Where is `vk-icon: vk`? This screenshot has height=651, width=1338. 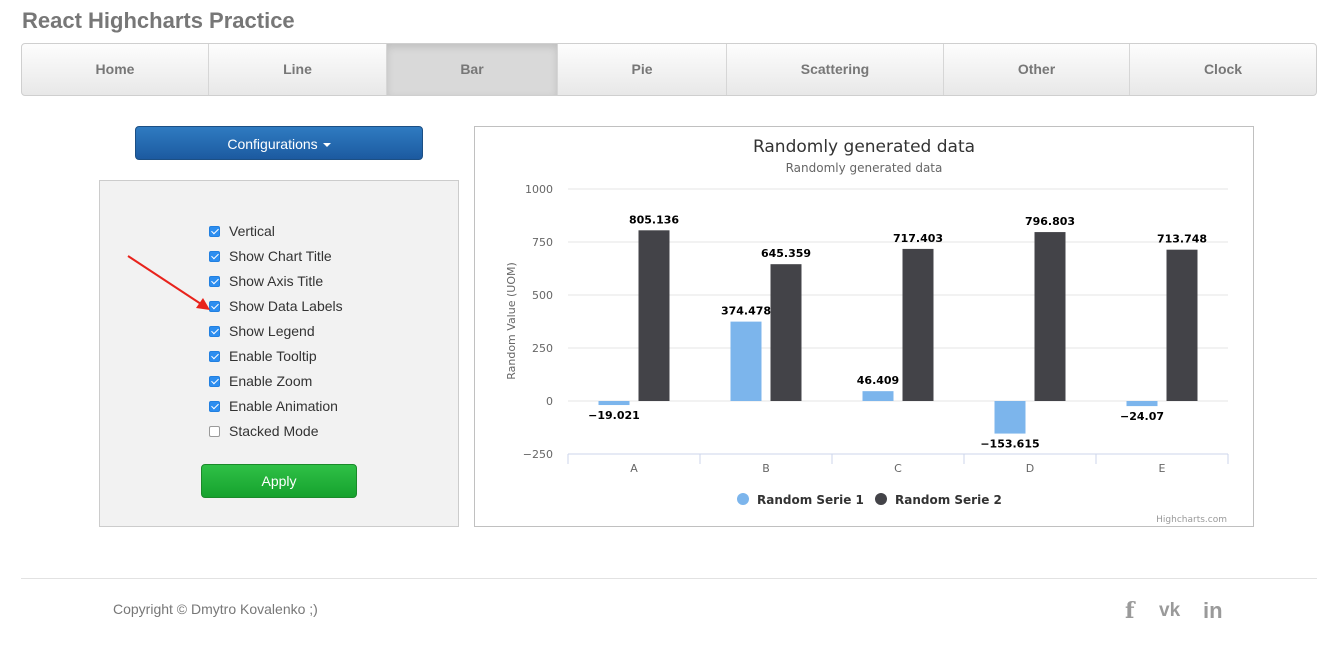
vk-icon: vk is located at coordinates (1170, 610).